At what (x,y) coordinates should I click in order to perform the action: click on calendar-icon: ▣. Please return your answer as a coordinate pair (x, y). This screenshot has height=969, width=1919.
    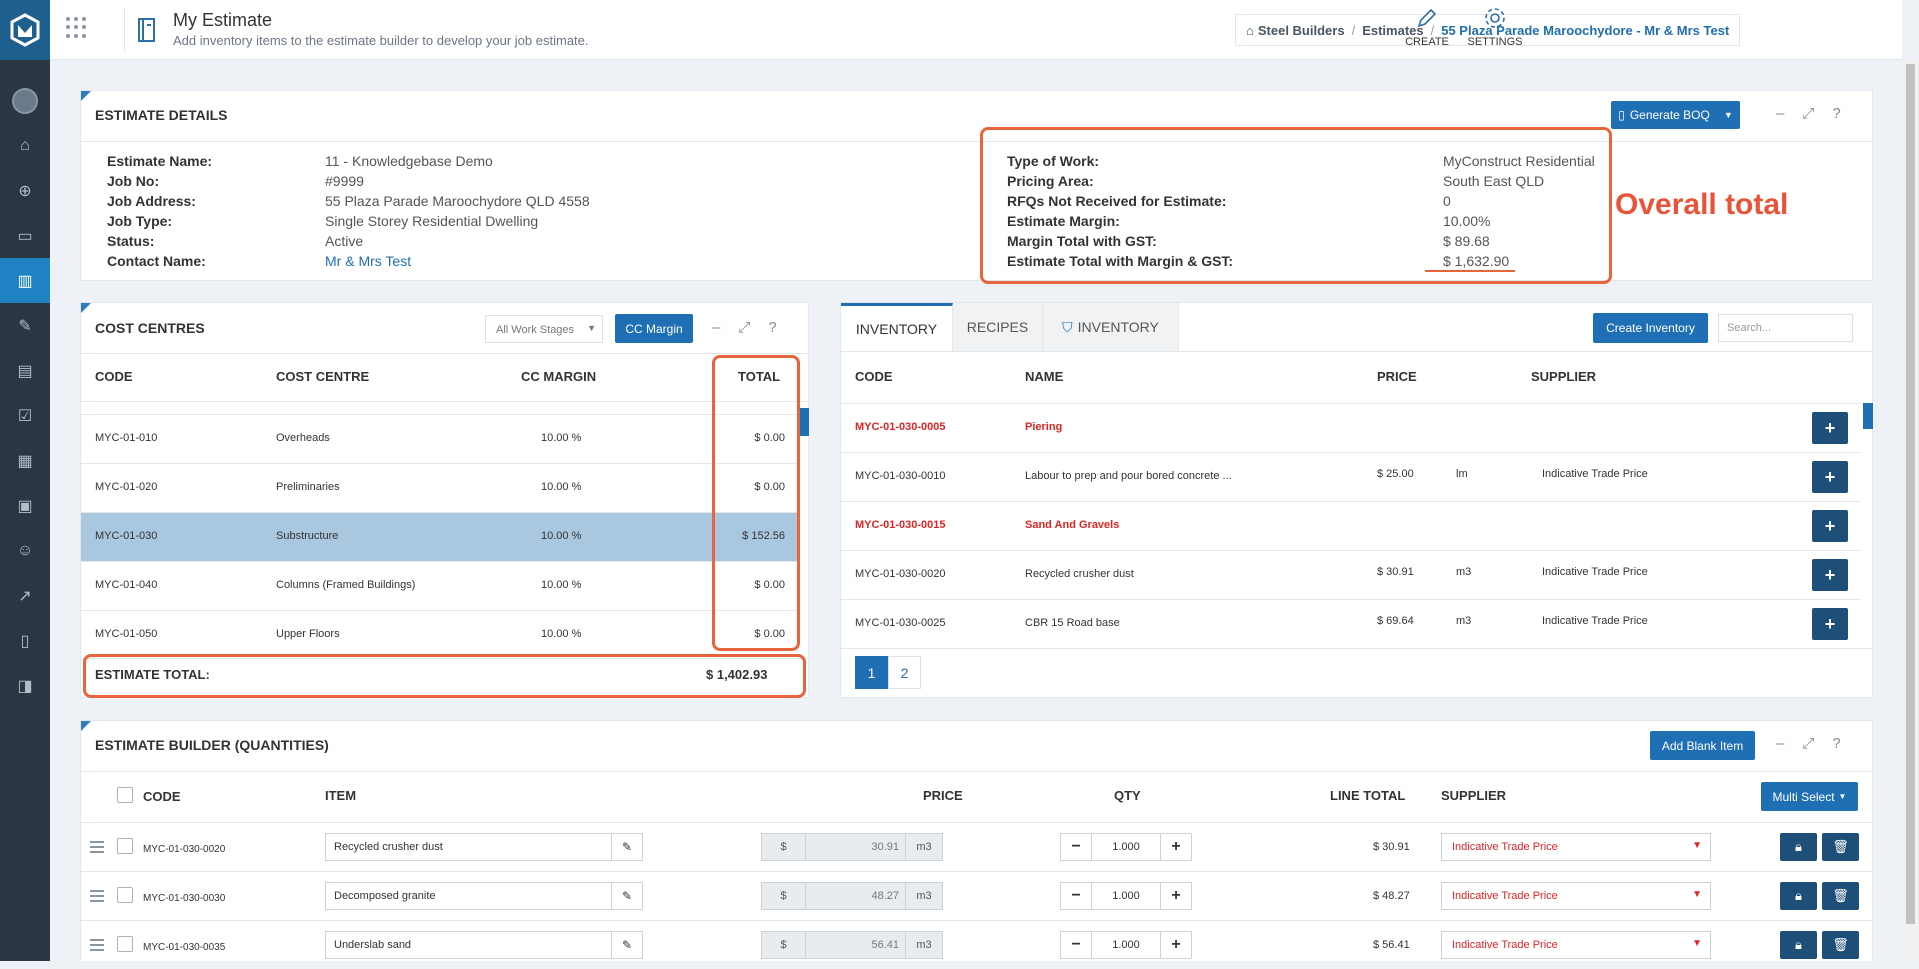
    Looking at the image, I should click on (25, 506).